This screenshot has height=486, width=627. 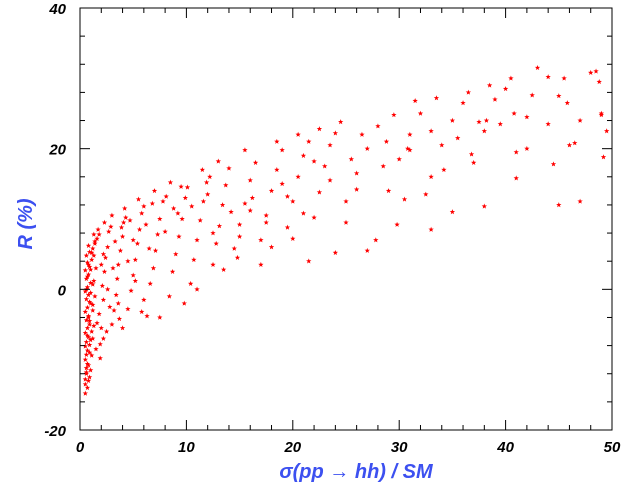 What do you see at coordinates (55, 431) in the screenshot?
I see `y-tick-label: -20` at bounding box center [55, 431].